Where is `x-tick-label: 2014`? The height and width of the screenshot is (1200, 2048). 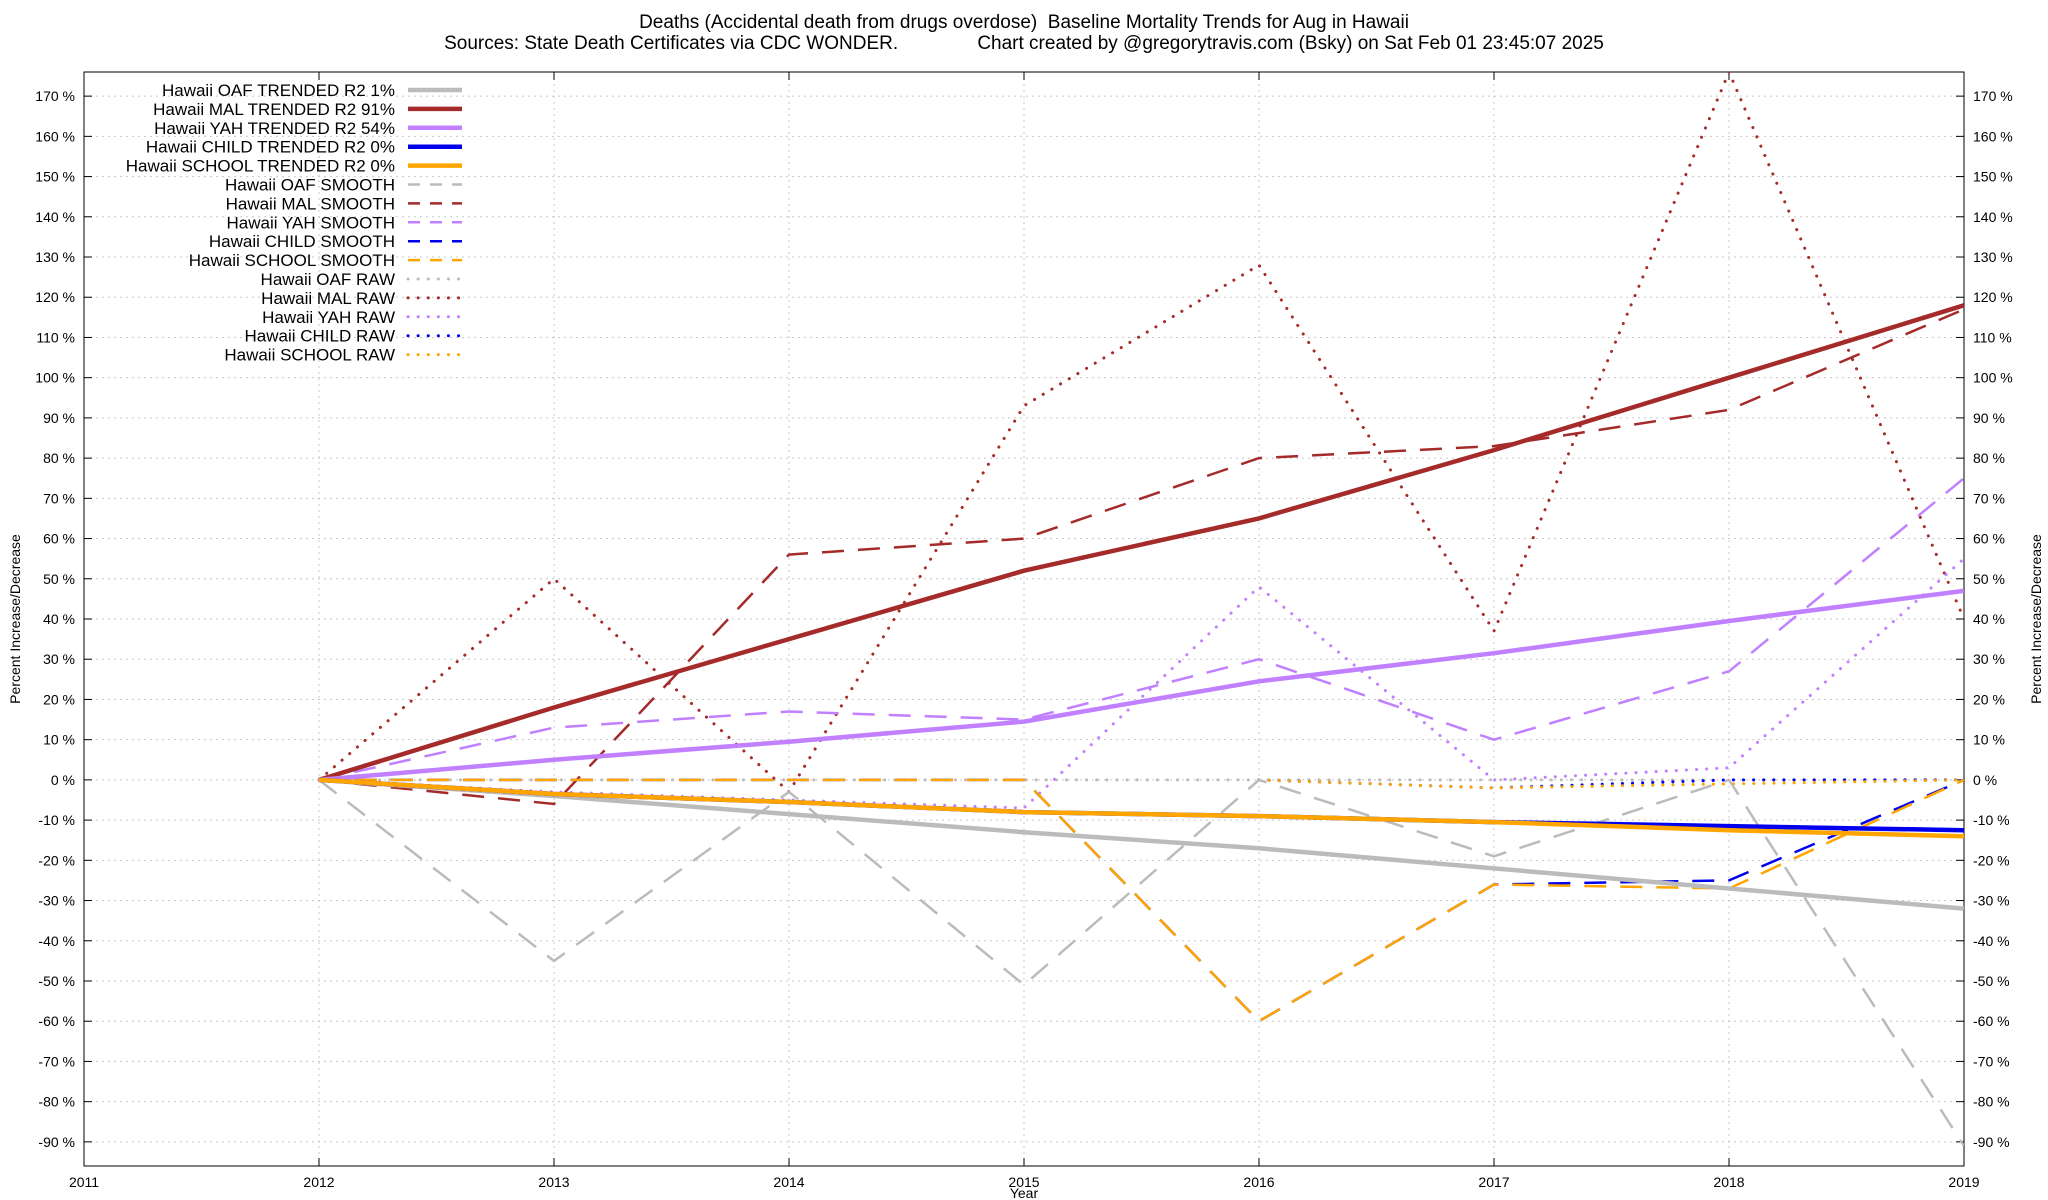 x-tick-label: 2014 is located at coordinates (788, 1182).